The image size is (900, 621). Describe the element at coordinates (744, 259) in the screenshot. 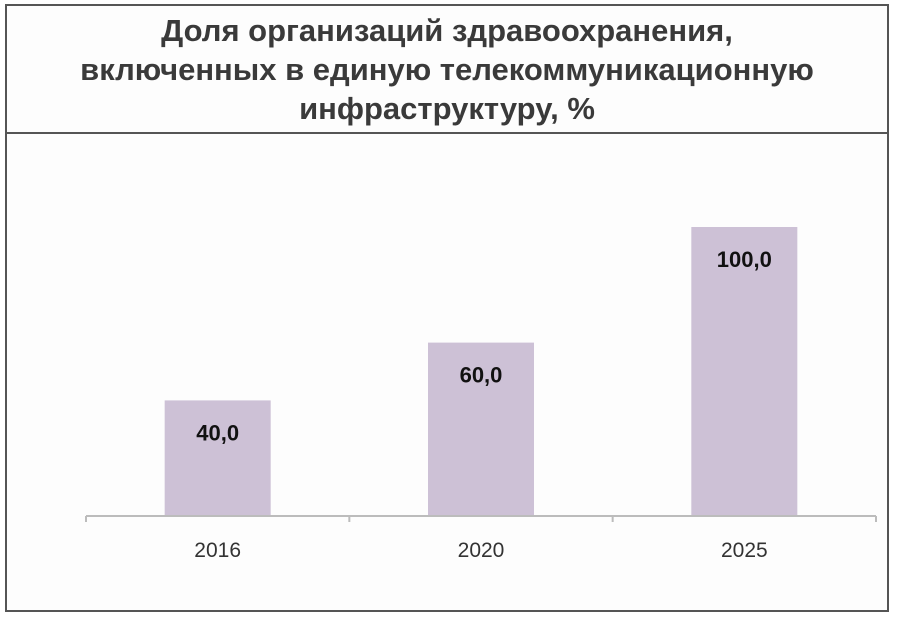

I see `value-label-2025: 100,0` at that location.